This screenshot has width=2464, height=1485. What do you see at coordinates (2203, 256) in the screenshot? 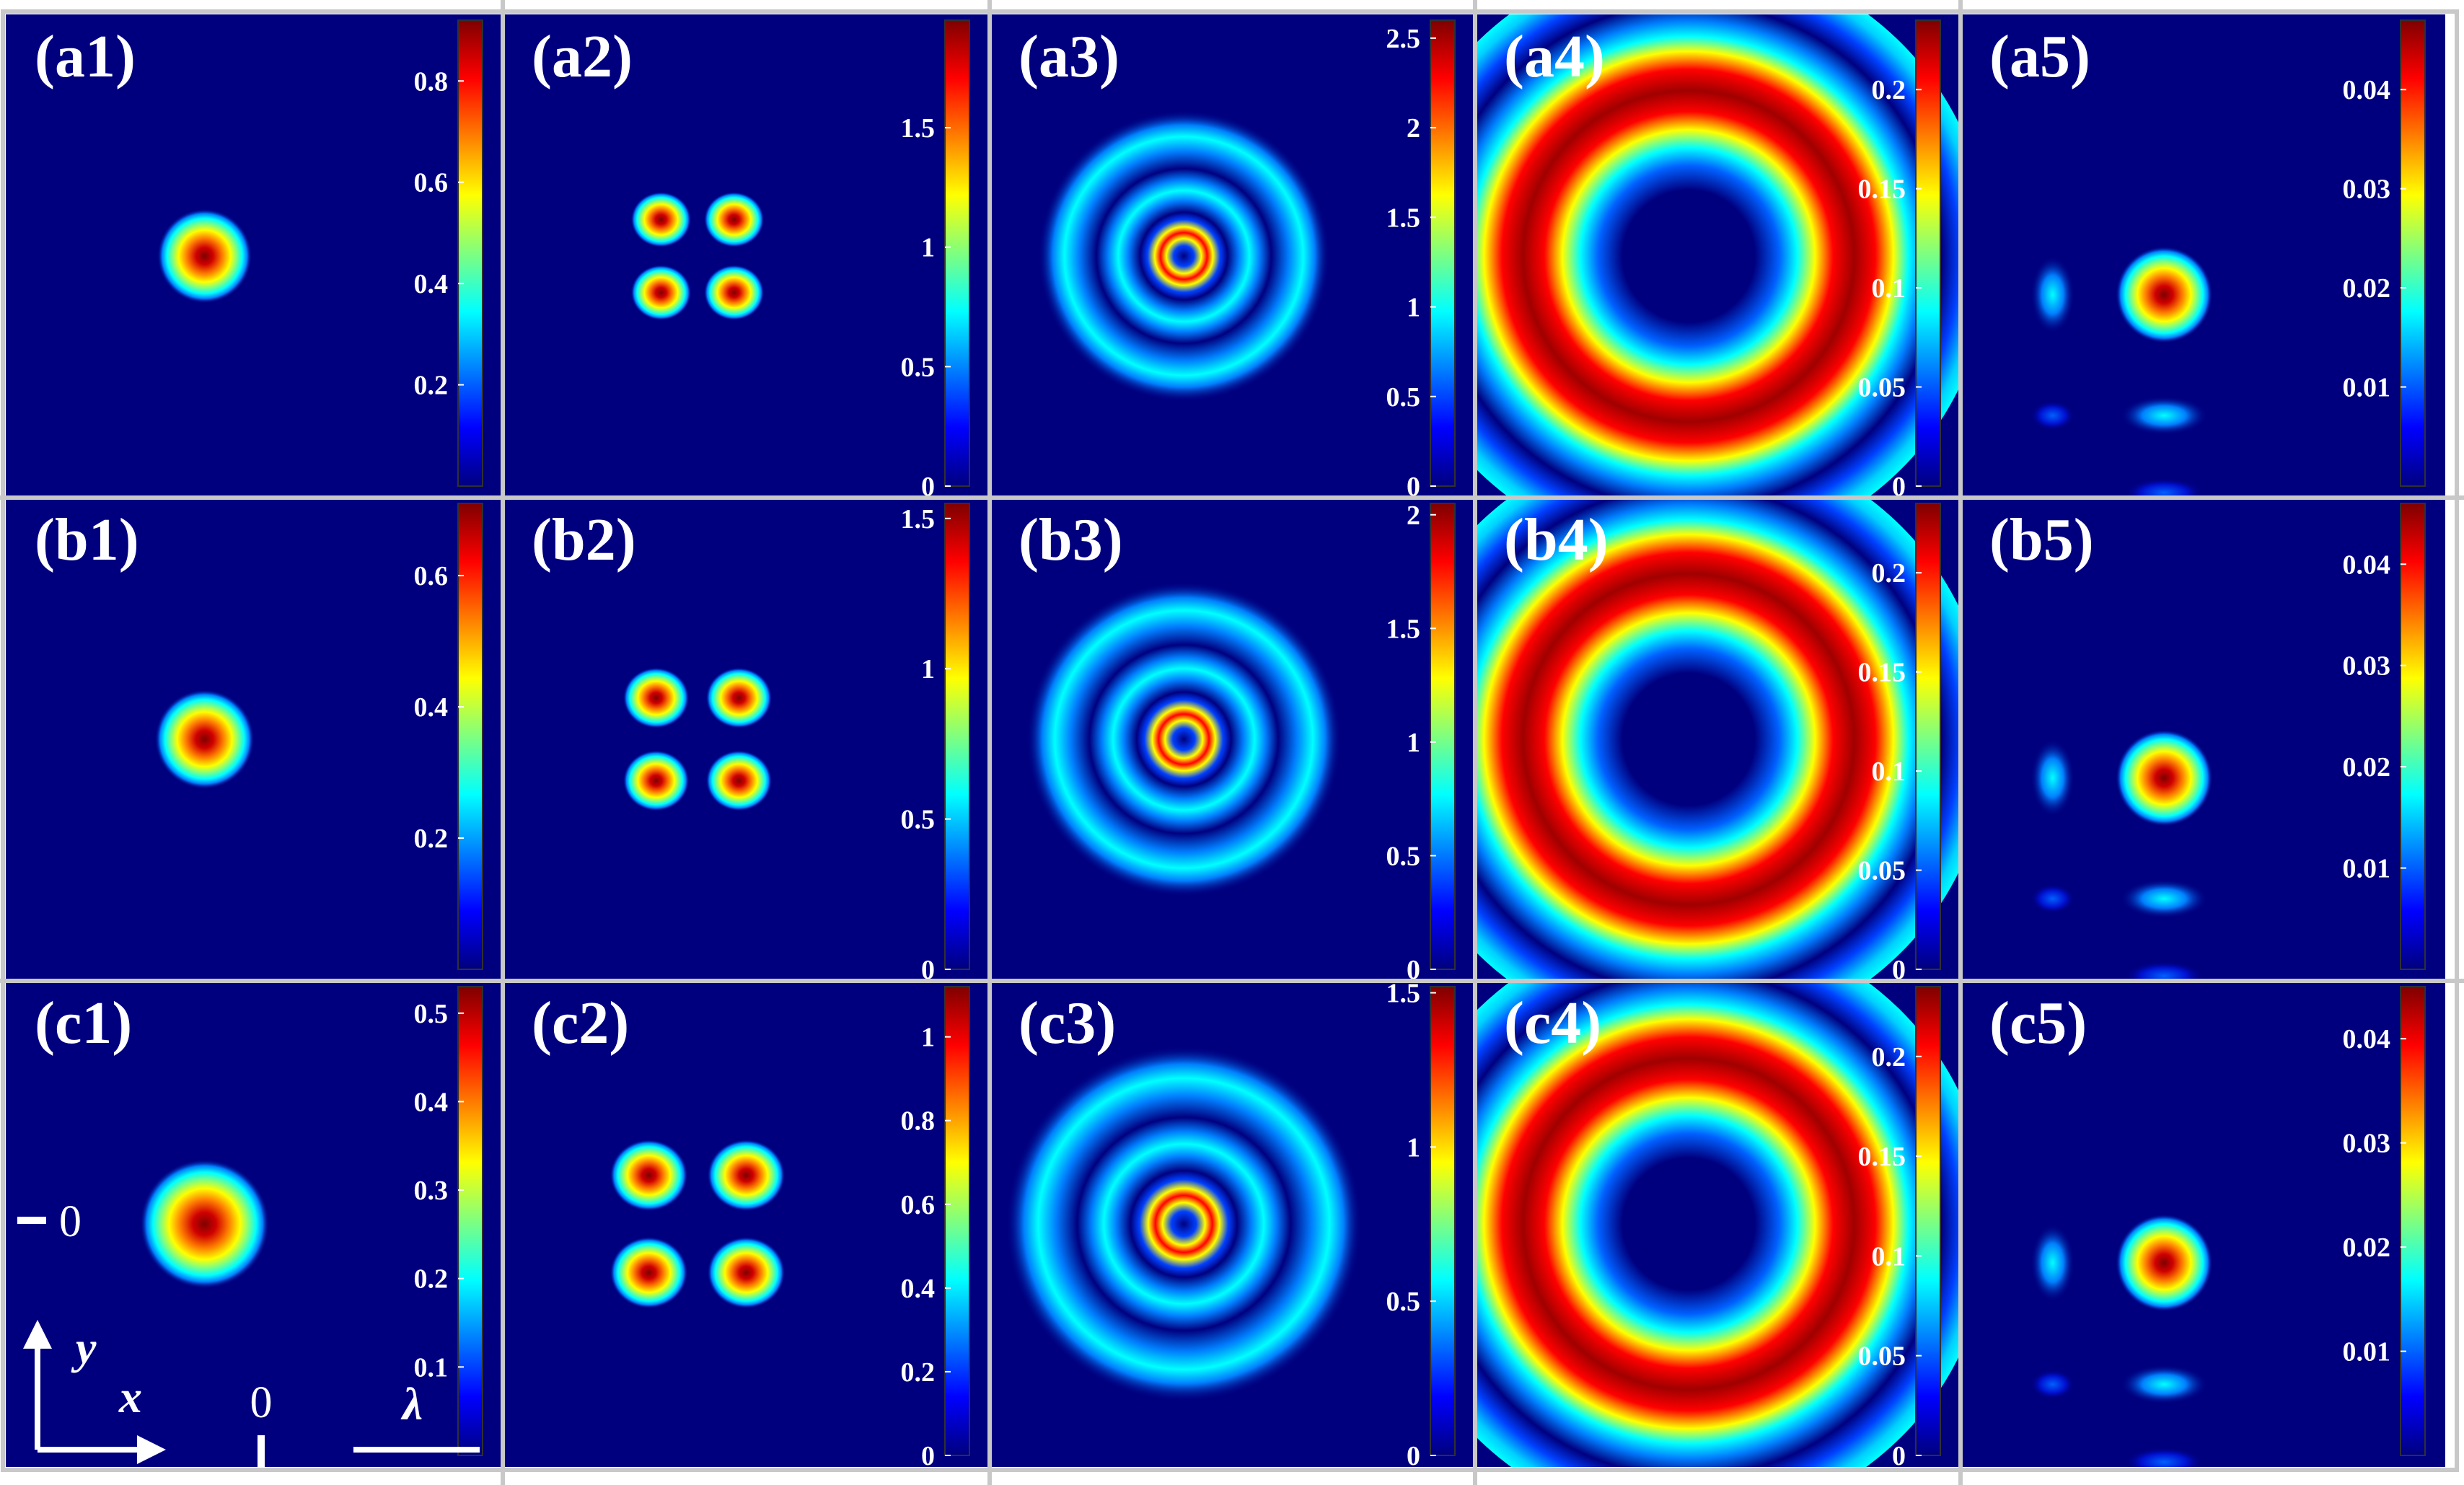
I see `panel-a5: 0.04 0.03 0.02 0.01 (a5)` at bounding box center [2203, 256].